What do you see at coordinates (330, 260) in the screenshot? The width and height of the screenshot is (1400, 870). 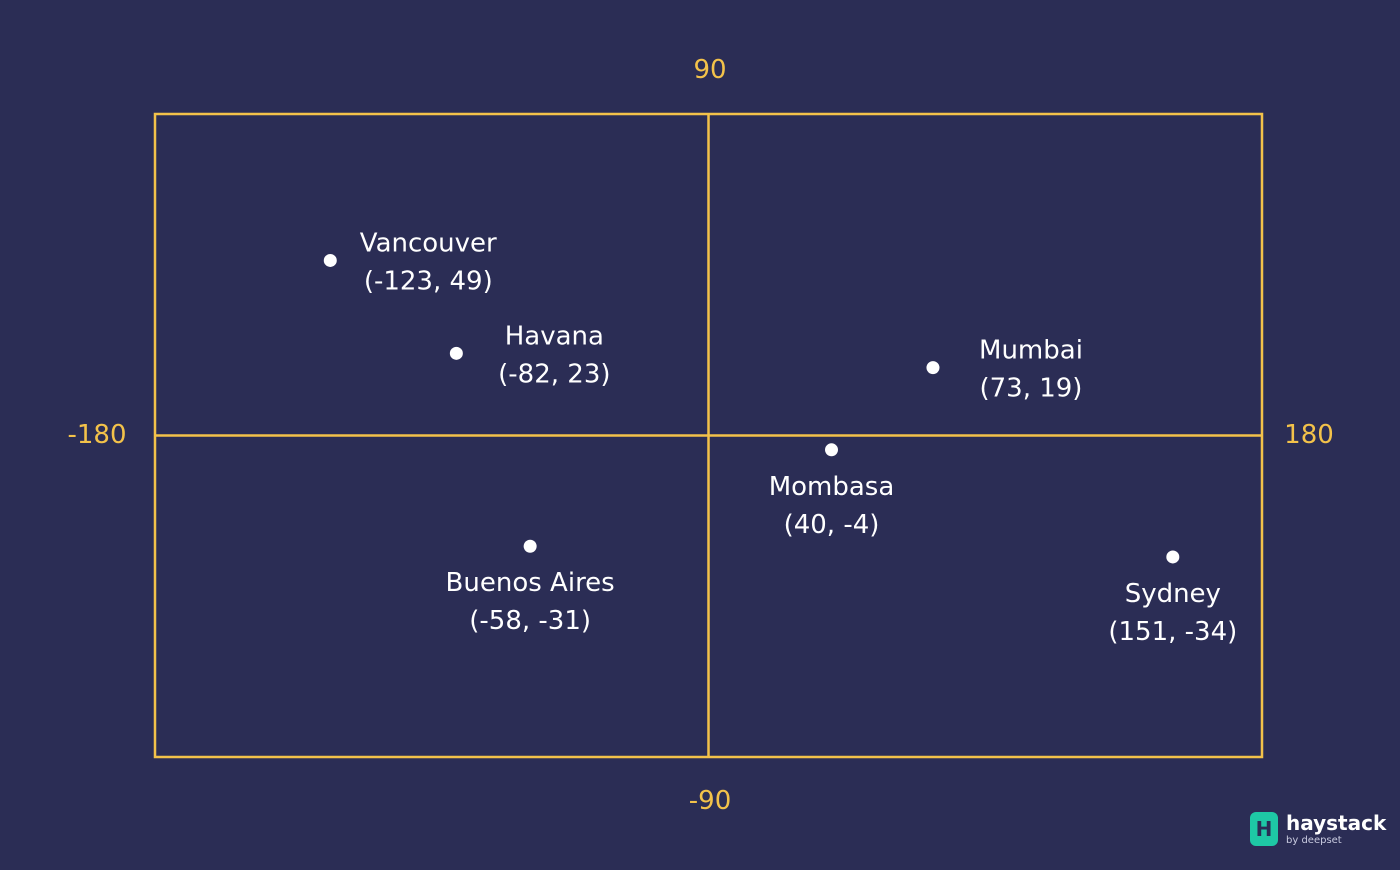 I see `point-vancouver` at bounding box center [330, 260].